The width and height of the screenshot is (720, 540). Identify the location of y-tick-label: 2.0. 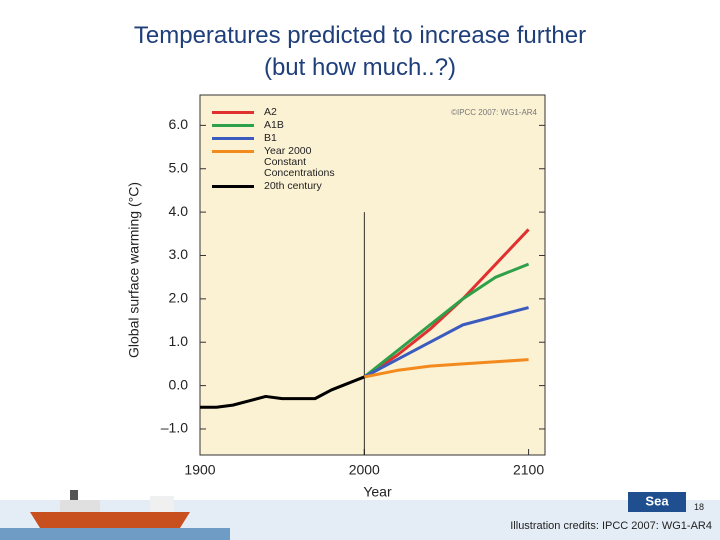
(179, 298).